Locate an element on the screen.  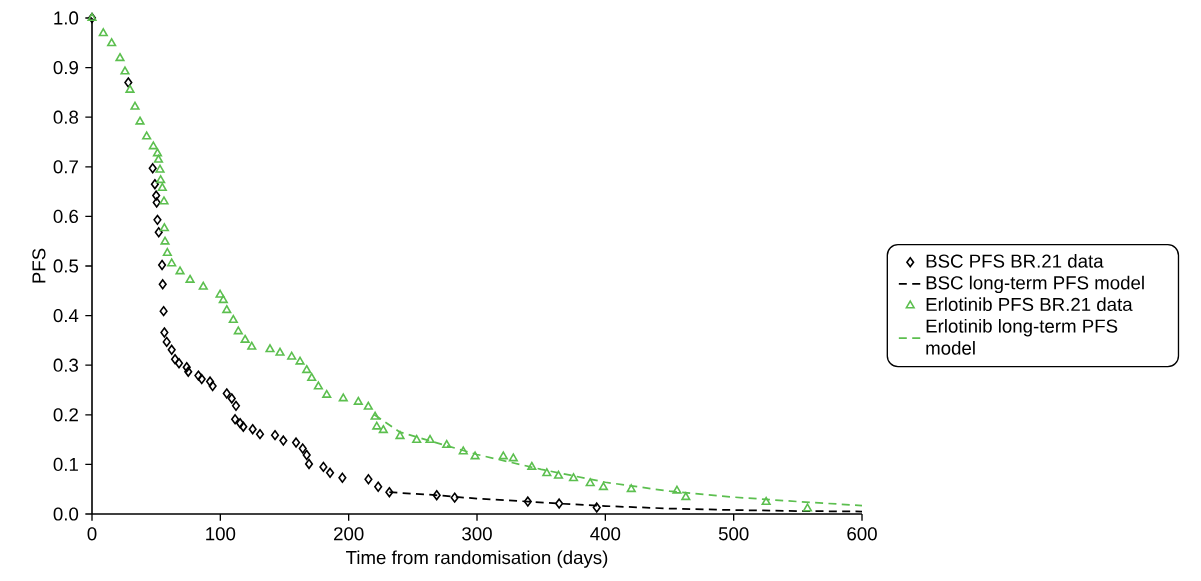
y-tick-label: 0.1 is located at coordinates (65, 464).